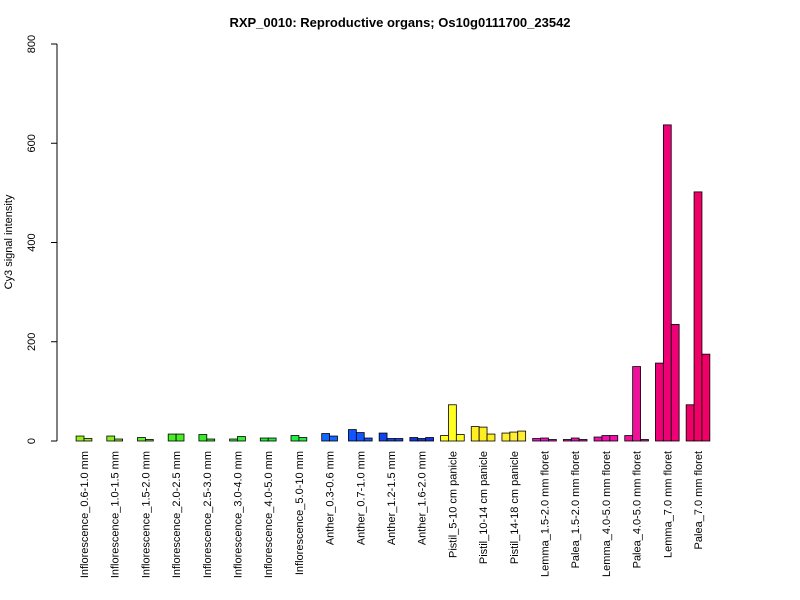 The width and height of the screenshot is (800, 600). I want to click on category-label: Anther_0.3-0.6 mm, so click(331, 498).